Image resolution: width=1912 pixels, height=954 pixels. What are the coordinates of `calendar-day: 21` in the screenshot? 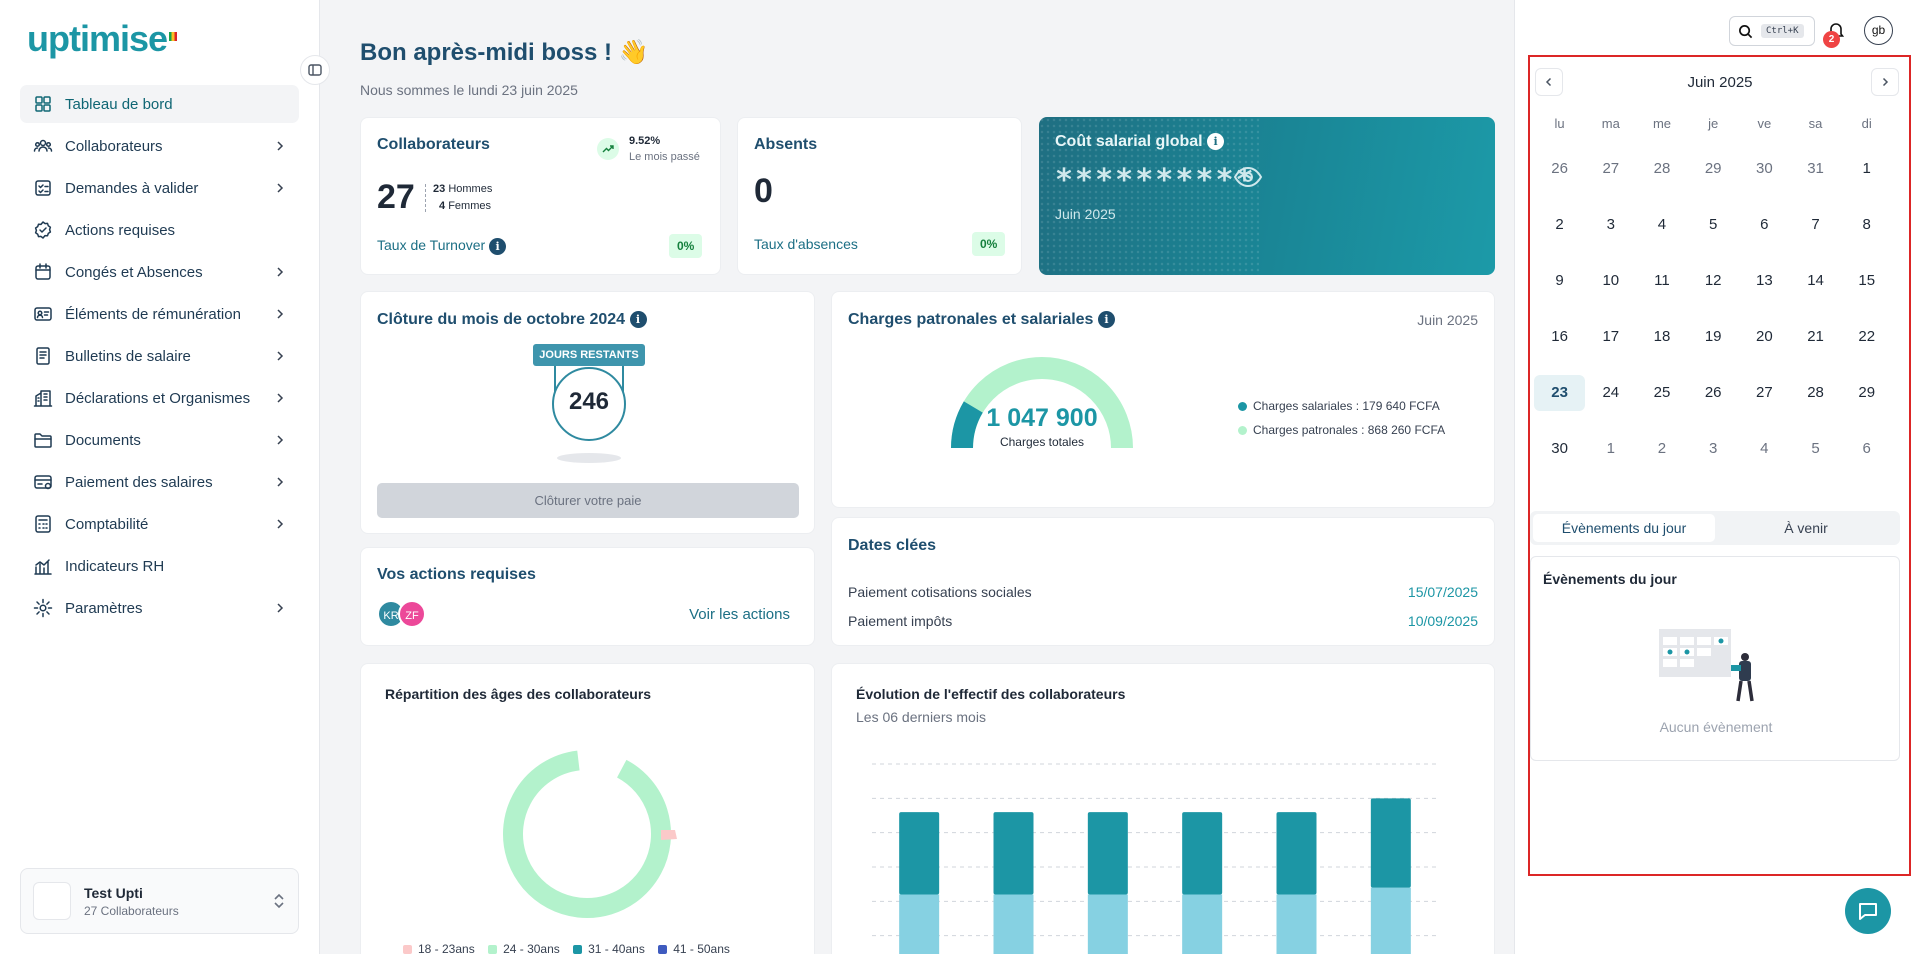 It's located at (1815, 336).